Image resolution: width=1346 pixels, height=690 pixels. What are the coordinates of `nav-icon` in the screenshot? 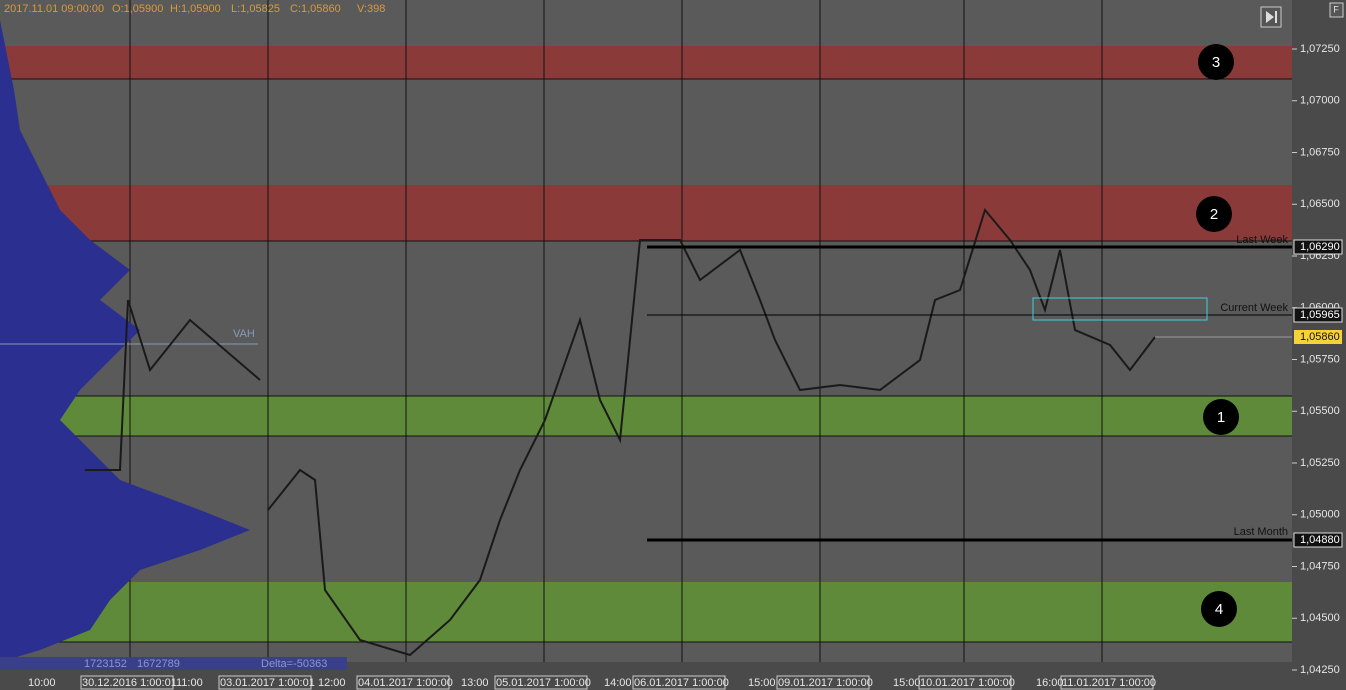 It's located at (1271, 17).